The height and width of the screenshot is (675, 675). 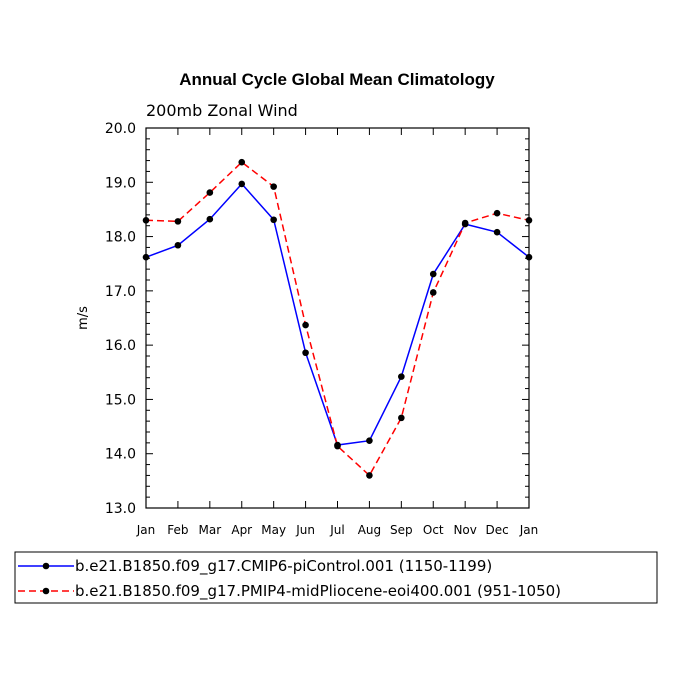 What do you see at coordinates (464, 530) in the screenshot?
I see `x-tick-label: Nov` at bounding box center [464, 530].